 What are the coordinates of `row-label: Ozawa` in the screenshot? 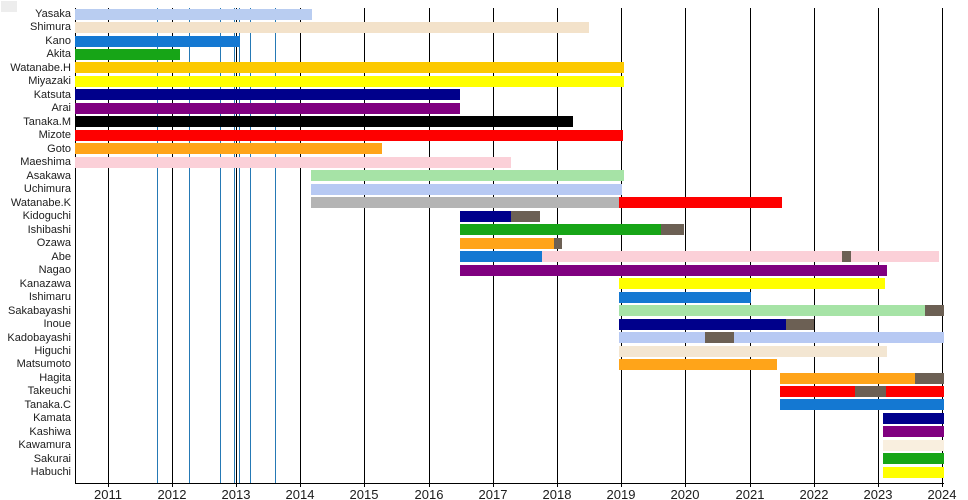 It's located at (53, 243).